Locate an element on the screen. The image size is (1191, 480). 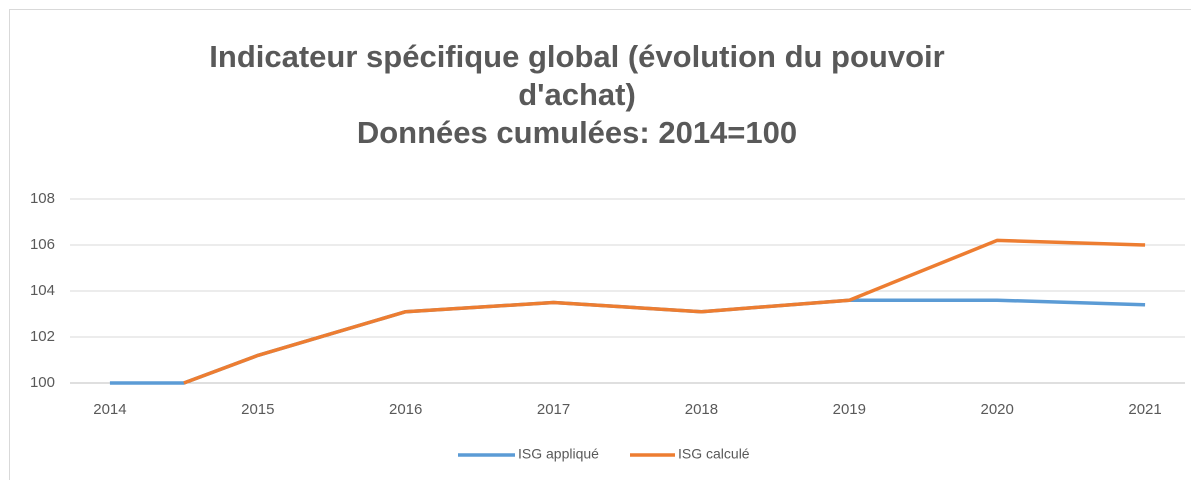
legend-label: ISG appliqué is located at coordinates (558, 454).